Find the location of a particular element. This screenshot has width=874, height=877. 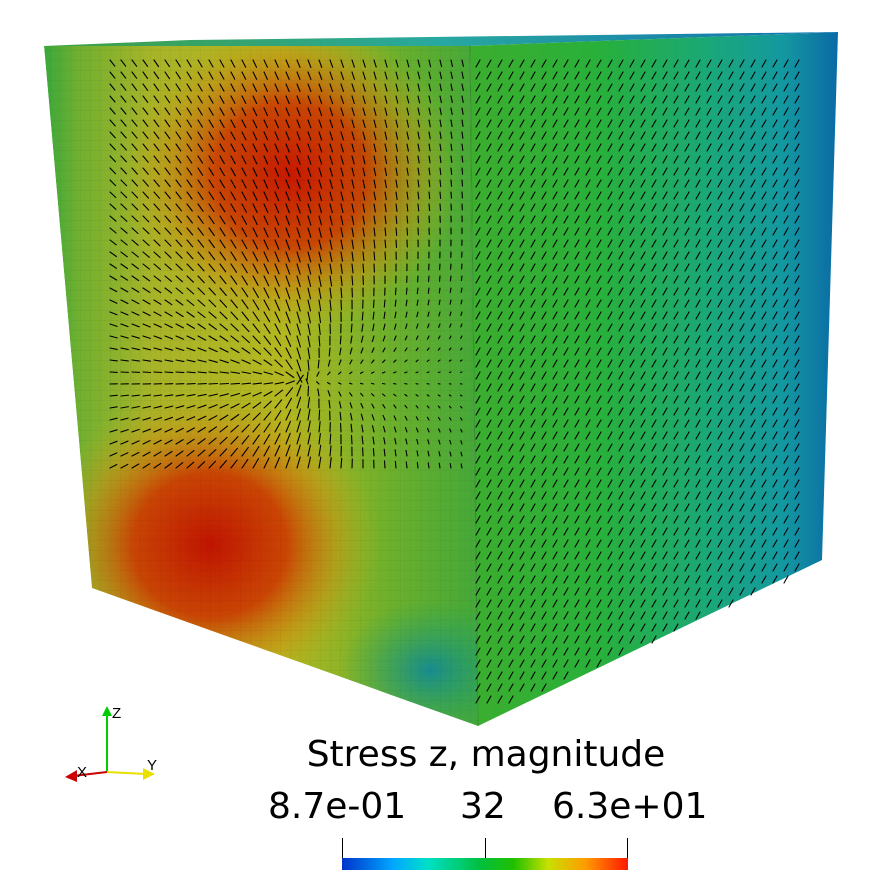

y-axis-label: Y is located at coordinates (152, 765).